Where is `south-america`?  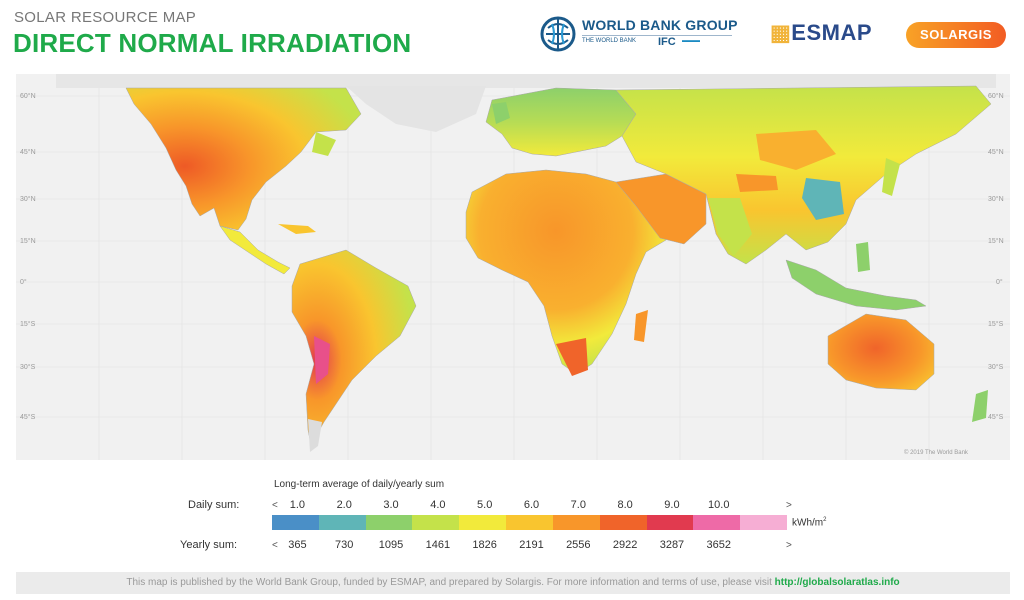
south-america is located at coordinates (354, 350).